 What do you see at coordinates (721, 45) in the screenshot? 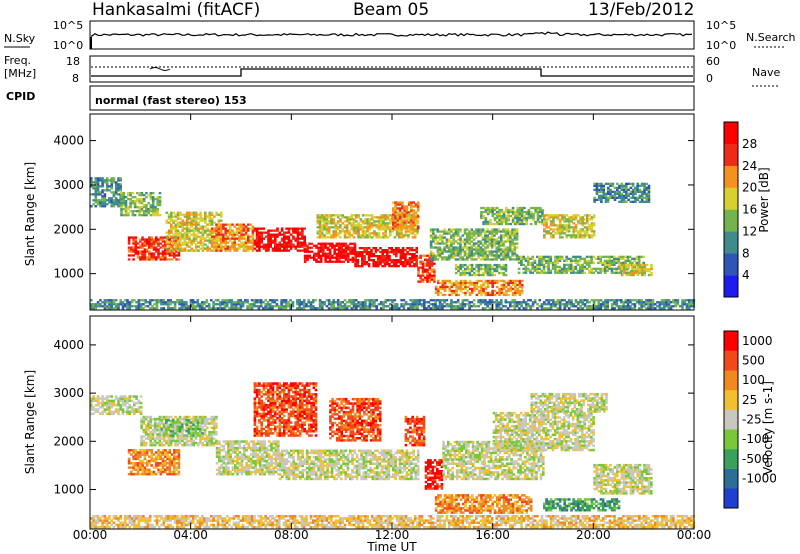
I see `nsearch-tick-bottom: 10^0` at bounding box center [721, 45].